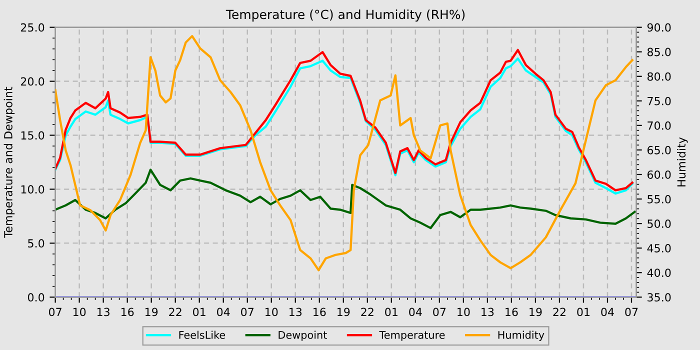 This screenshot has width=700, height=350. Describe the element at coordinates (659, 76) in the screenshot. I see `y2-tick-label: 80.0` at that location.